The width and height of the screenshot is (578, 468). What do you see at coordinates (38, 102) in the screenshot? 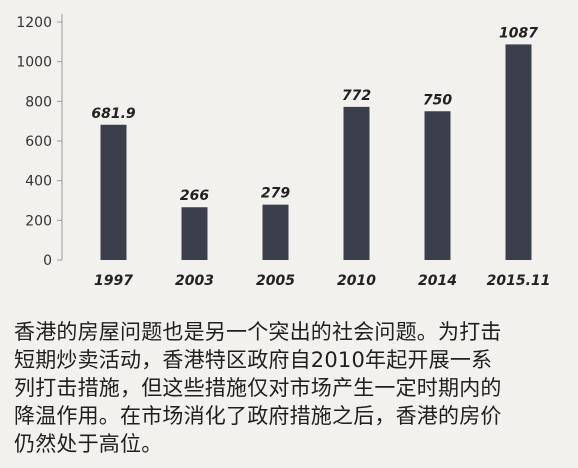
I see `y-tick-label: 800` at bounding box center [38, 102].